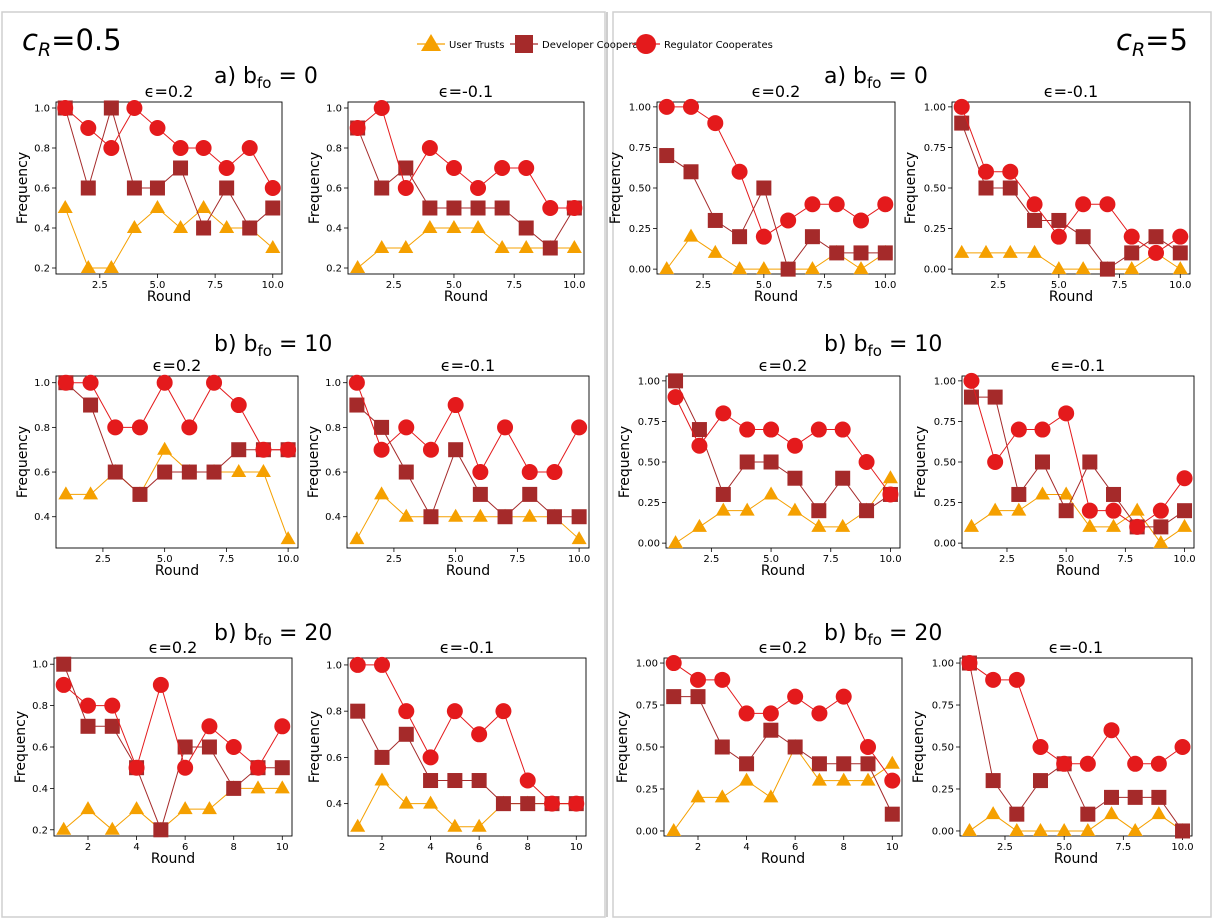 The image size is (1213, 919). Describe the element at coordinates (173, 726) in the screenshot. I see `series-line-regulator-cooperates` at that location.